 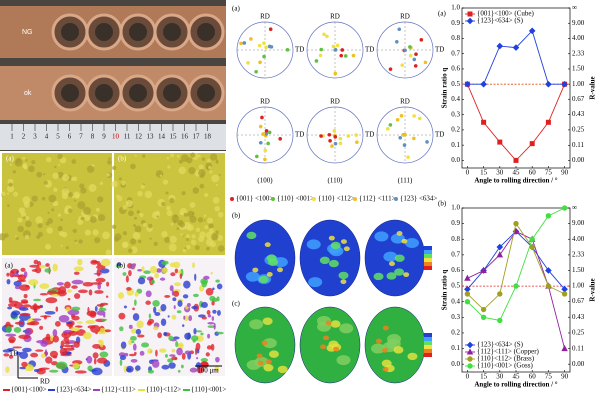 I want to click on pole-column: (110), so click(x=336, y=181).